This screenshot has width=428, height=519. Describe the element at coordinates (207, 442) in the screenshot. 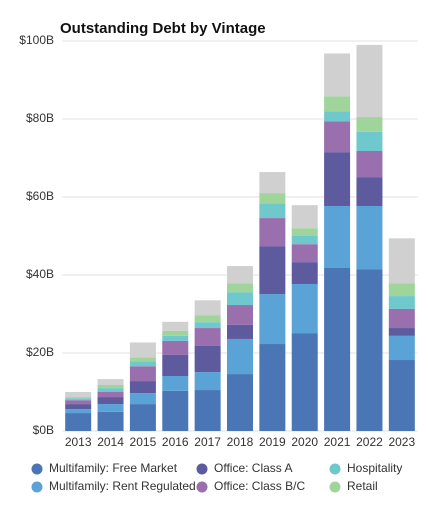

I see `x-tick-label: 2017` at that location.